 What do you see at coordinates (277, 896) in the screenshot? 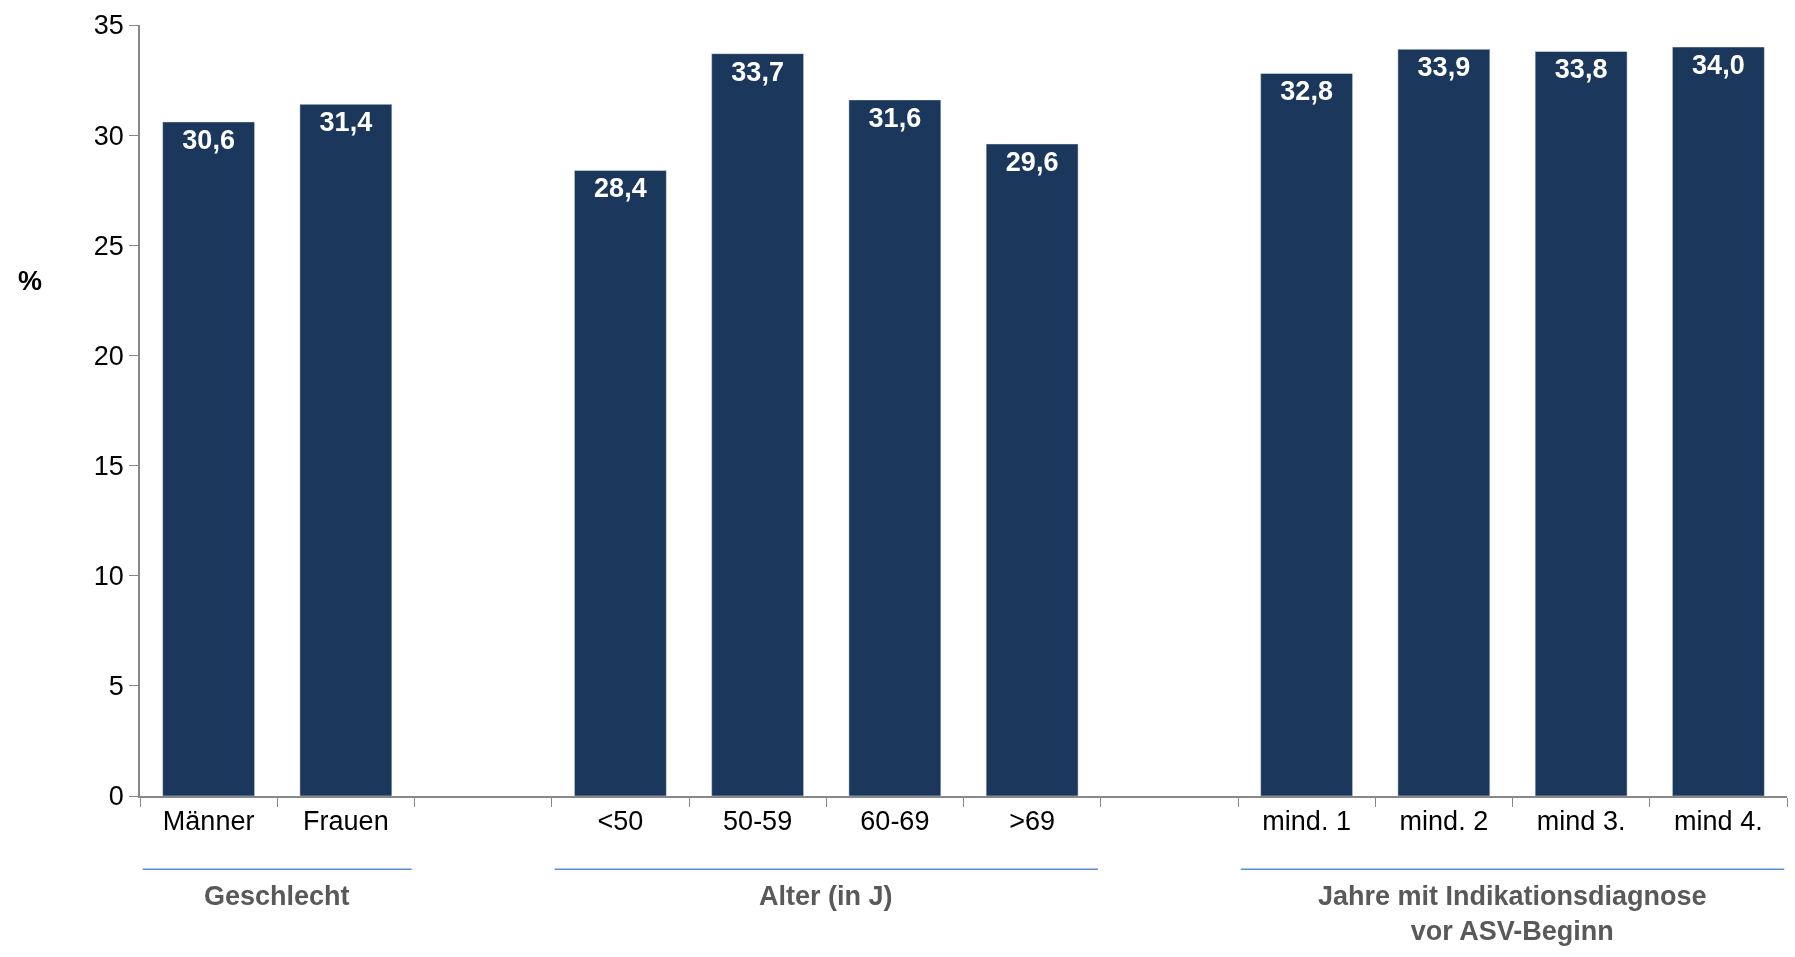
I see `text: Geschlecht` at bounding box center [277, 896].